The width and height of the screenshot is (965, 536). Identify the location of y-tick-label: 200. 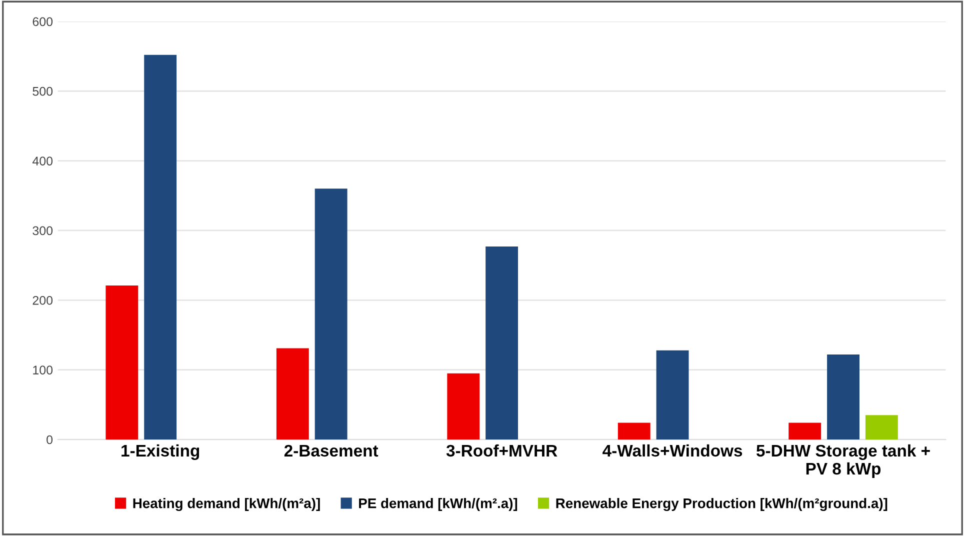
(42, 300).